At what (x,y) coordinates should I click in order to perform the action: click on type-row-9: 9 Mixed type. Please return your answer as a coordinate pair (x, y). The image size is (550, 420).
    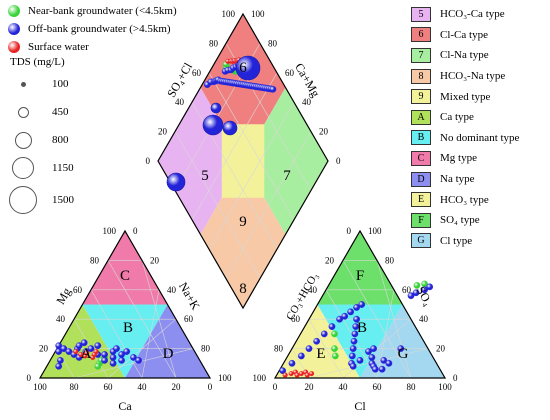
    Looking at the image, I should click on (465, 96).